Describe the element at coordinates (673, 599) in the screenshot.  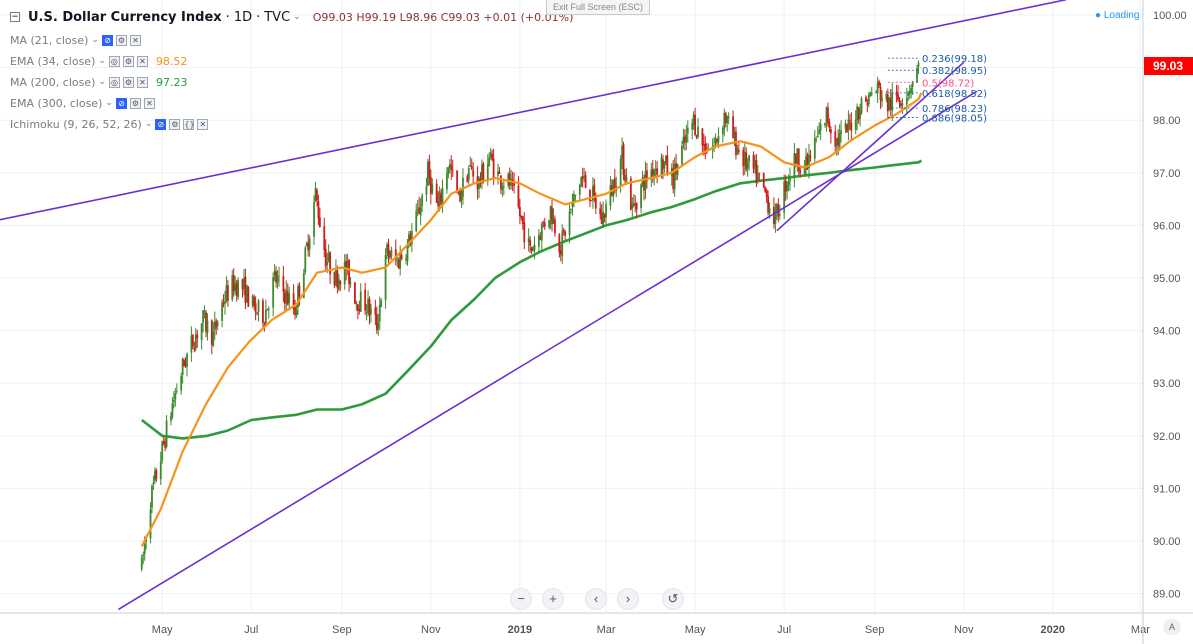
I see `reset-chart-button: ↺` at that location.